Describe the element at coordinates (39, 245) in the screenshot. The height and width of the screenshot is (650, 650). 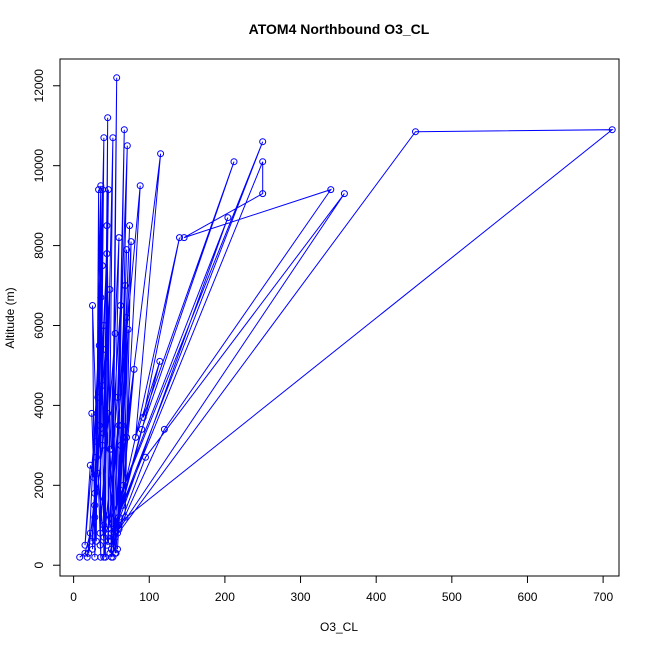
I see `y-tick-label: 8000` at that location.